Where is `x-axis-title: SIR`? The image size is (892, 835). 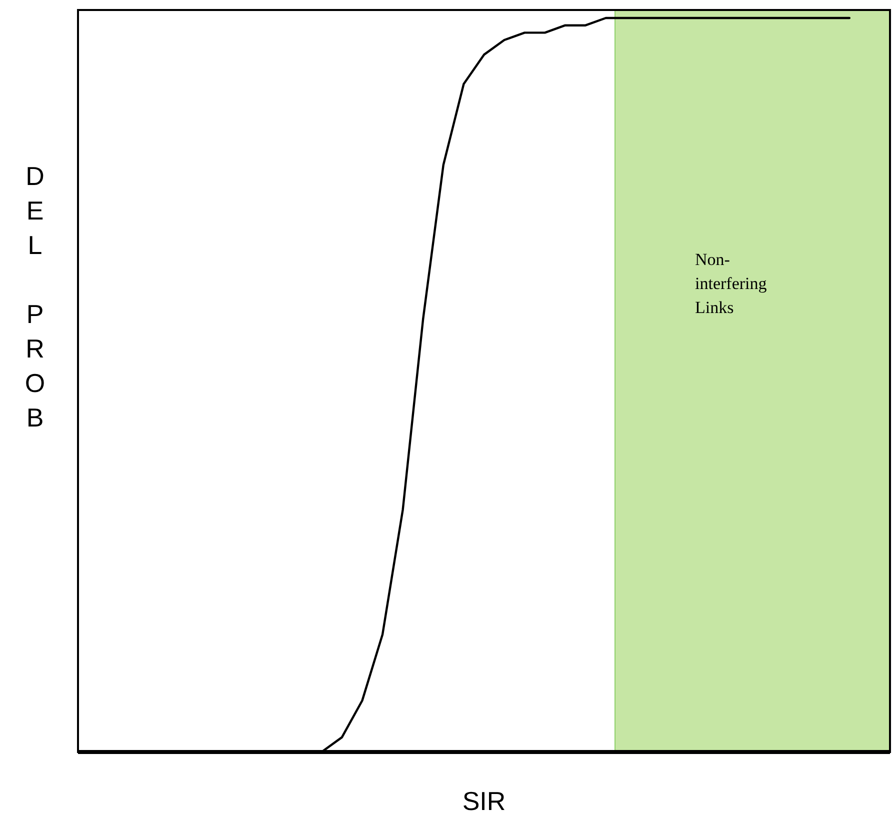
x-axis-title: SIR is located at coordinates (484, 801).